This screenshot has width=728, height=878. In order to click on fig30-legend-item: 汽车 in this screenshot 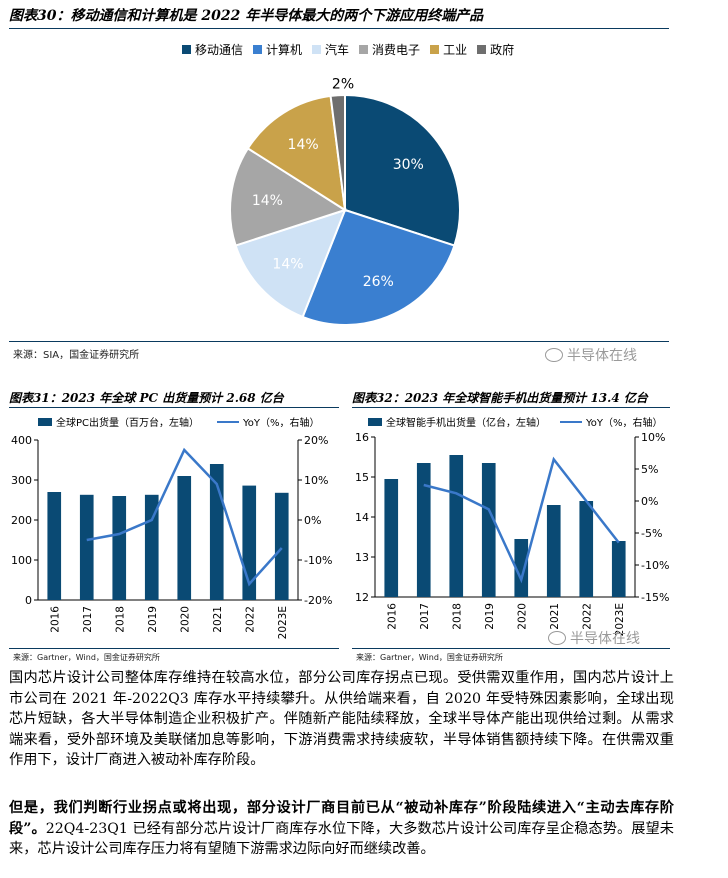, I will do `click(330, 49)`.